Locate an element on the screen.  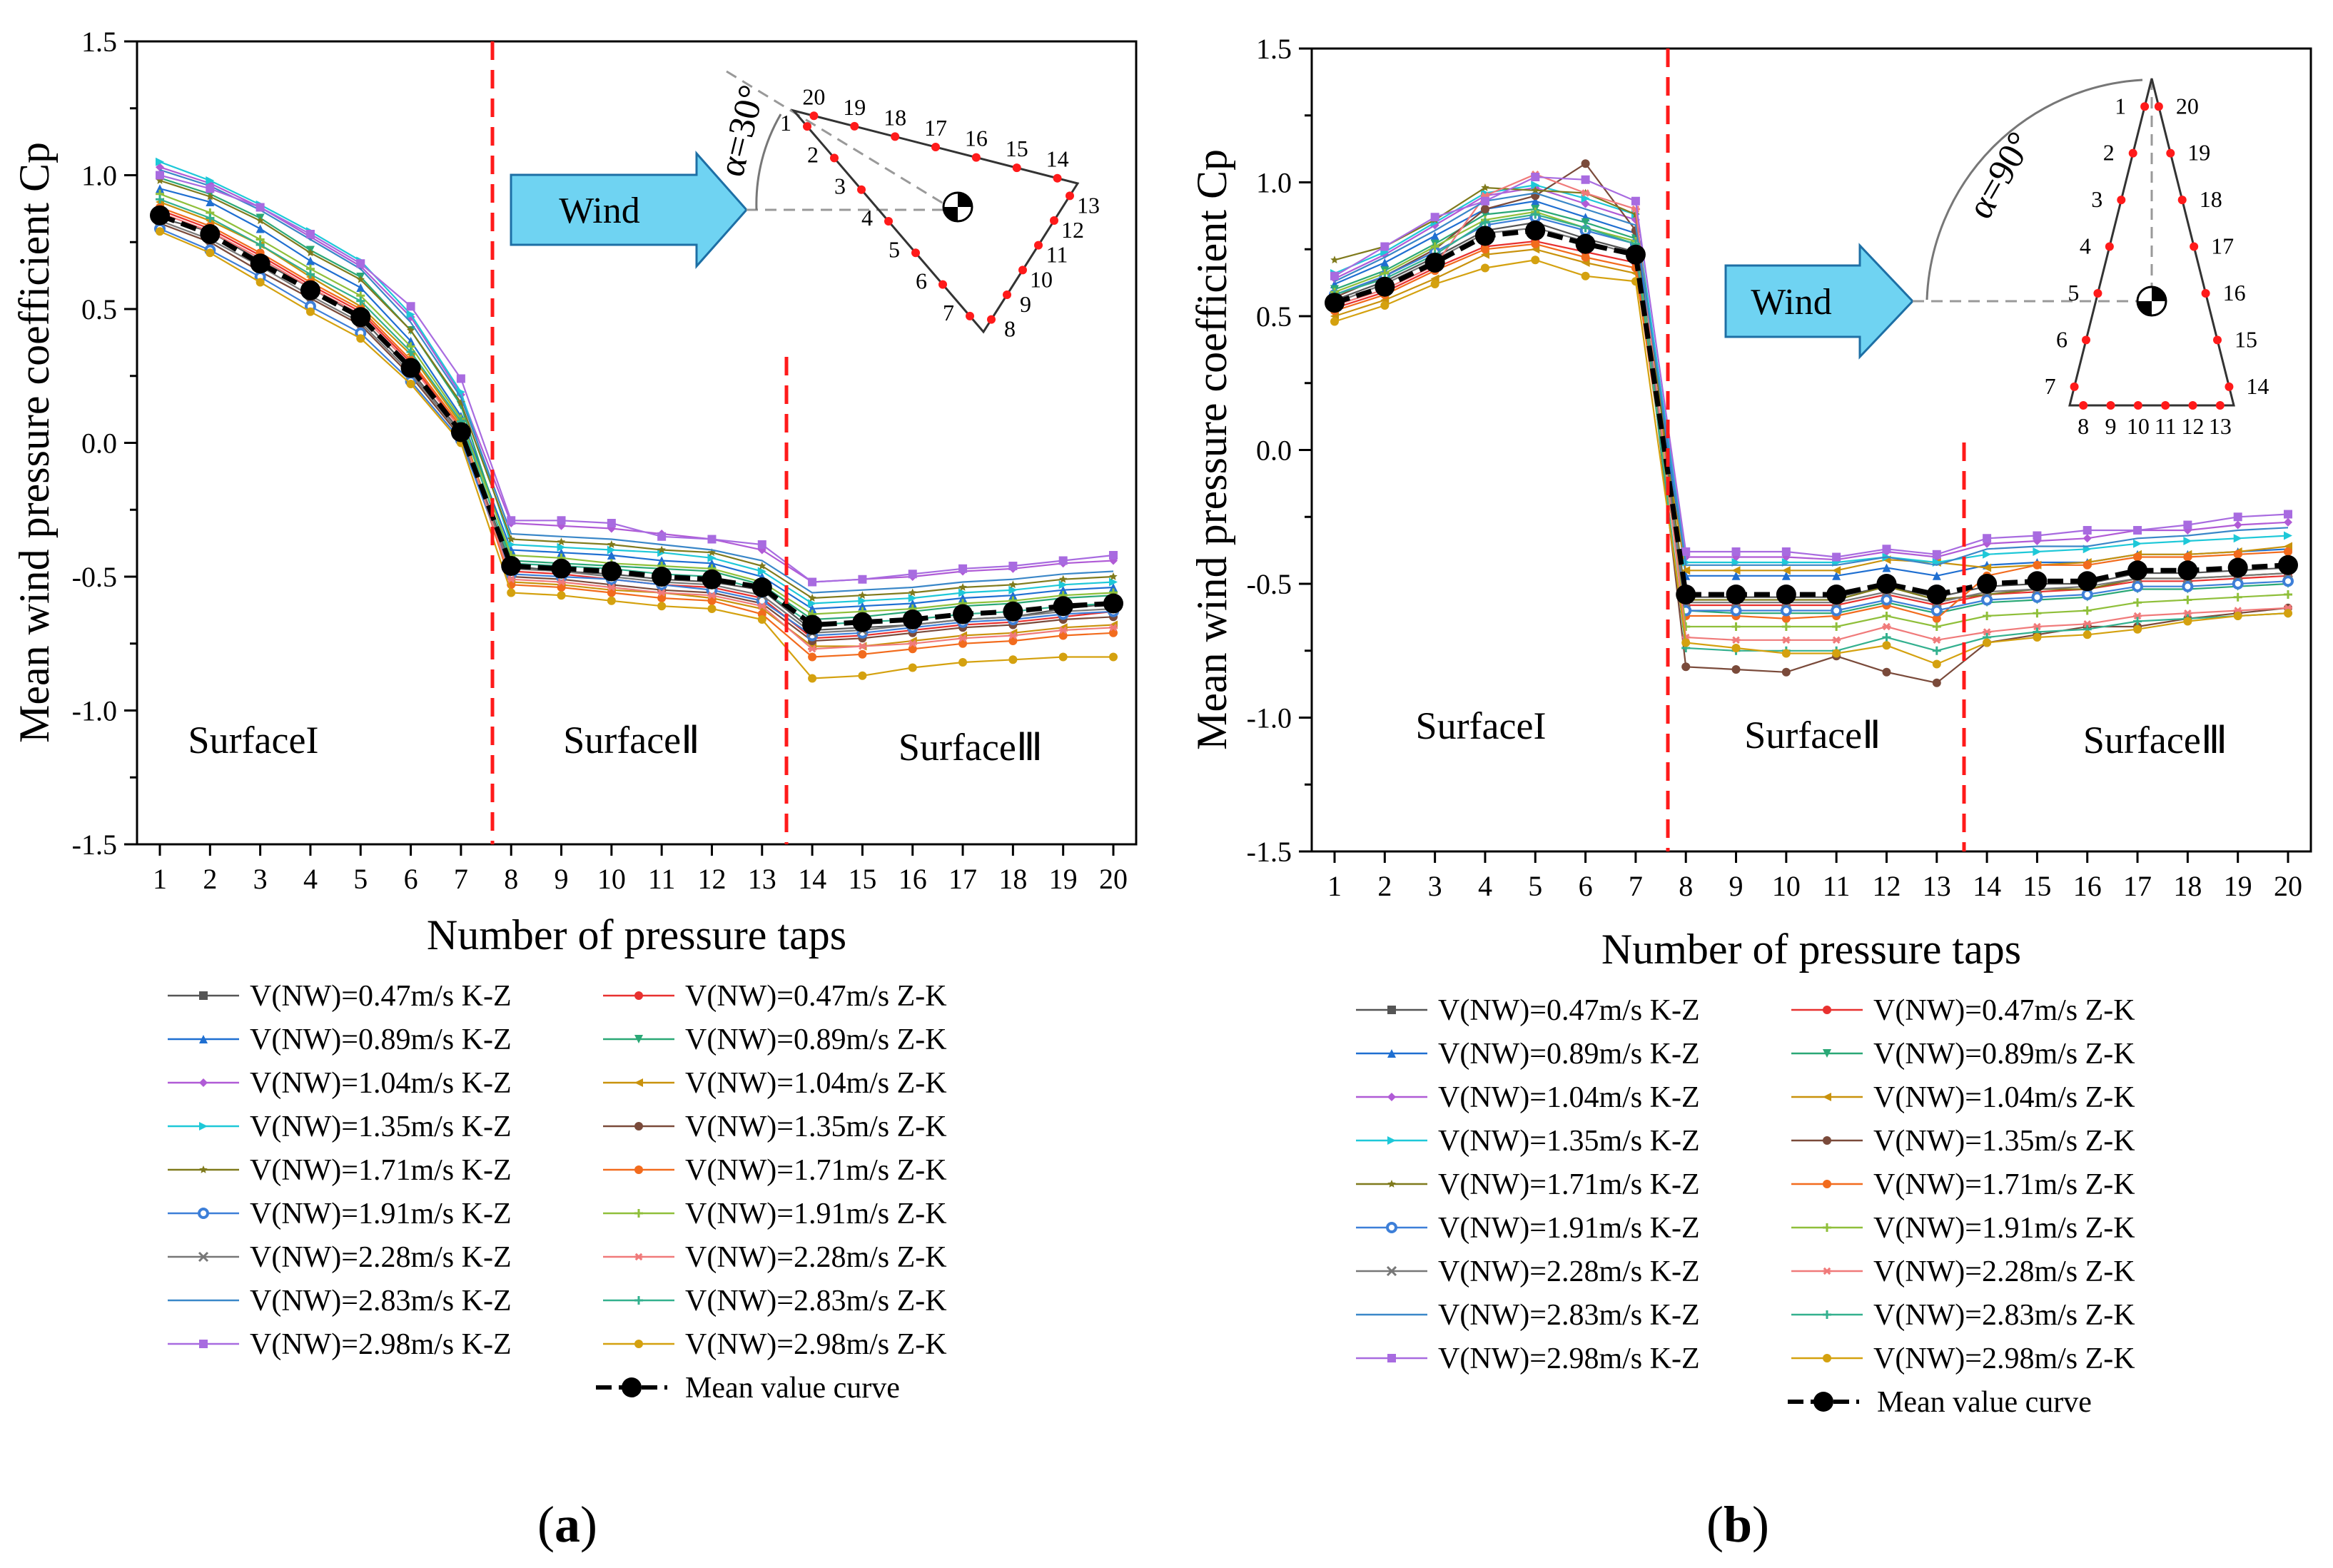
panel-a-legend-item: V(NW)=0.89m/s Z-K is located at coordinates (775, 1039).